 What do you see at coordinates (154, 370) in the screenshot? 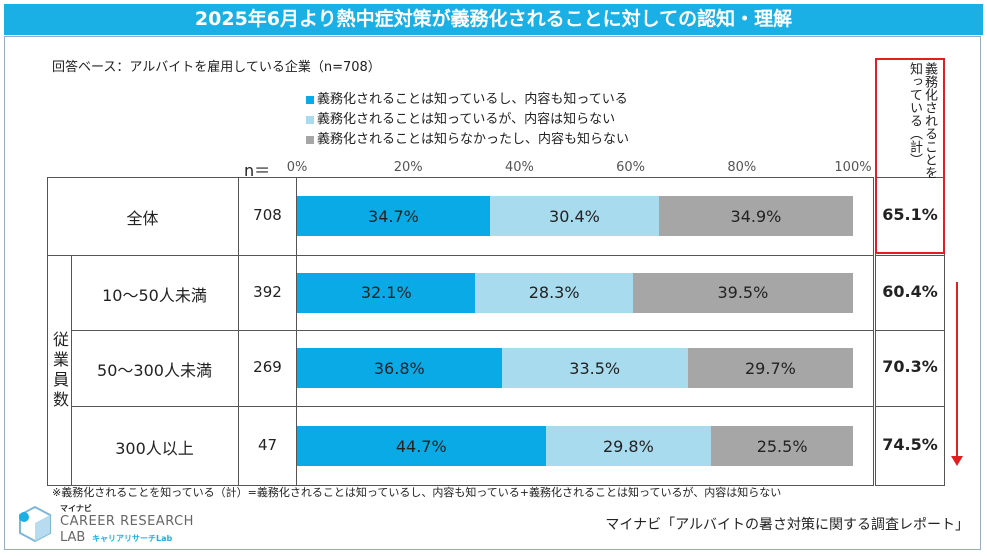
I see `category-label: 50～300人未満` at bounding box center [154, 370].